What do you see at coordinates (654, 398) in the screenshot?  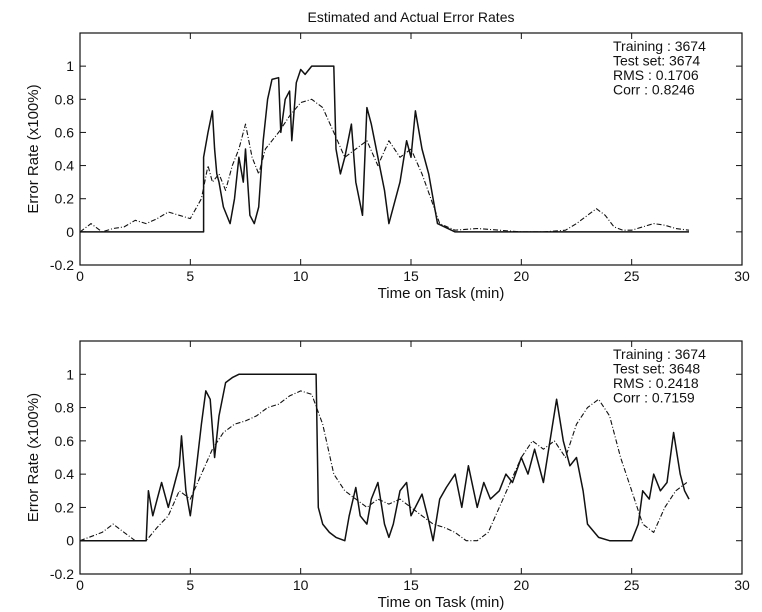 I see `stats-annotation: Corr : 0.7159` at bounding box center [654, 398].